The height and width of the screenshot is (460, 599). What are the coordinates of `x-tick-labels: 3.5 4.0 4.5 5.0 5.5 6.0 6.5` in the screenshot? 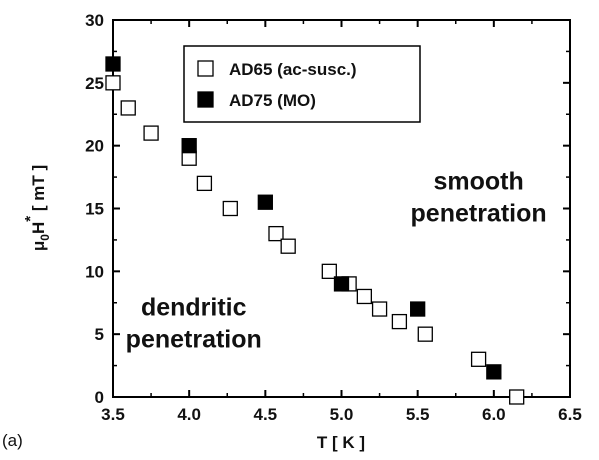 It's located at (341, 414).